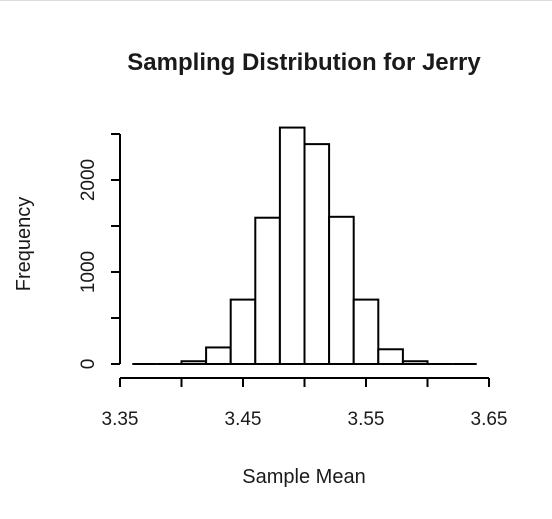  I want to click on chart-title: Sampling Distribution for Jerry, so click(304, 62).